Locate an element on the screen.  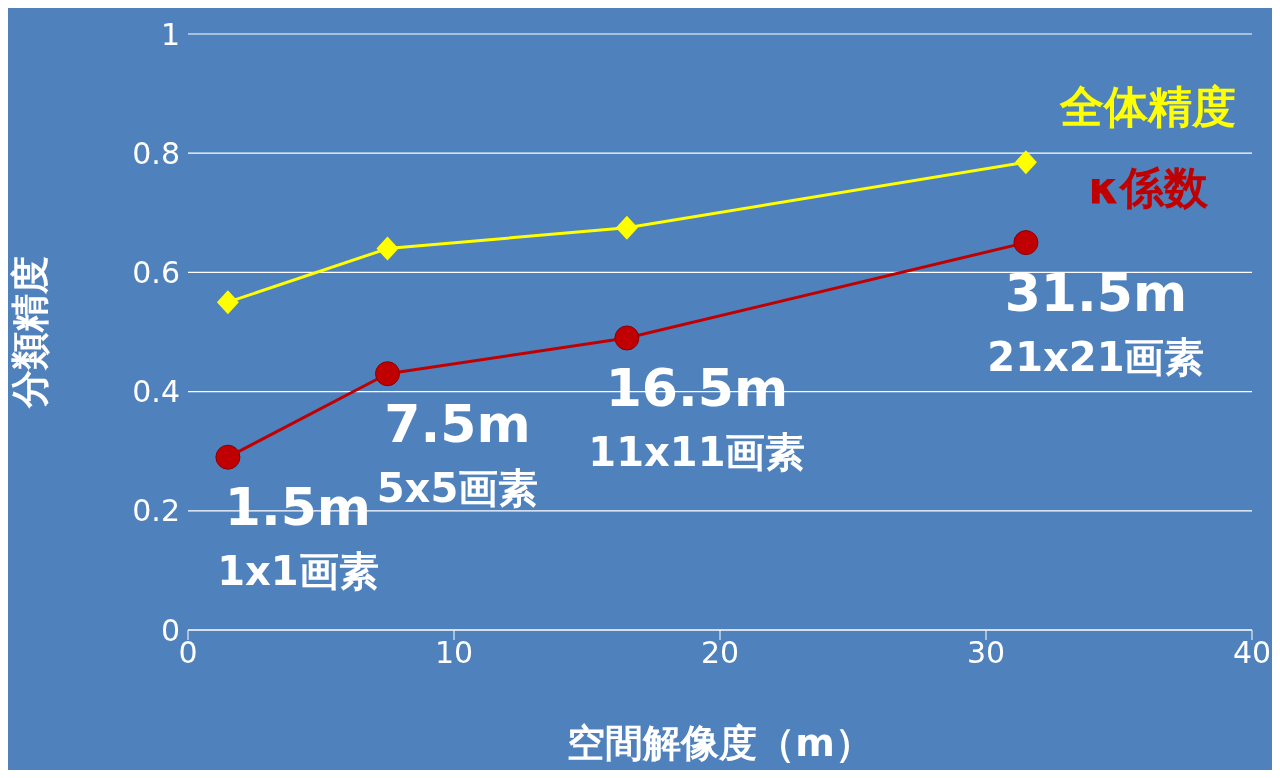
y-tick-label: 0.8 is located at coordinates (156, 153).